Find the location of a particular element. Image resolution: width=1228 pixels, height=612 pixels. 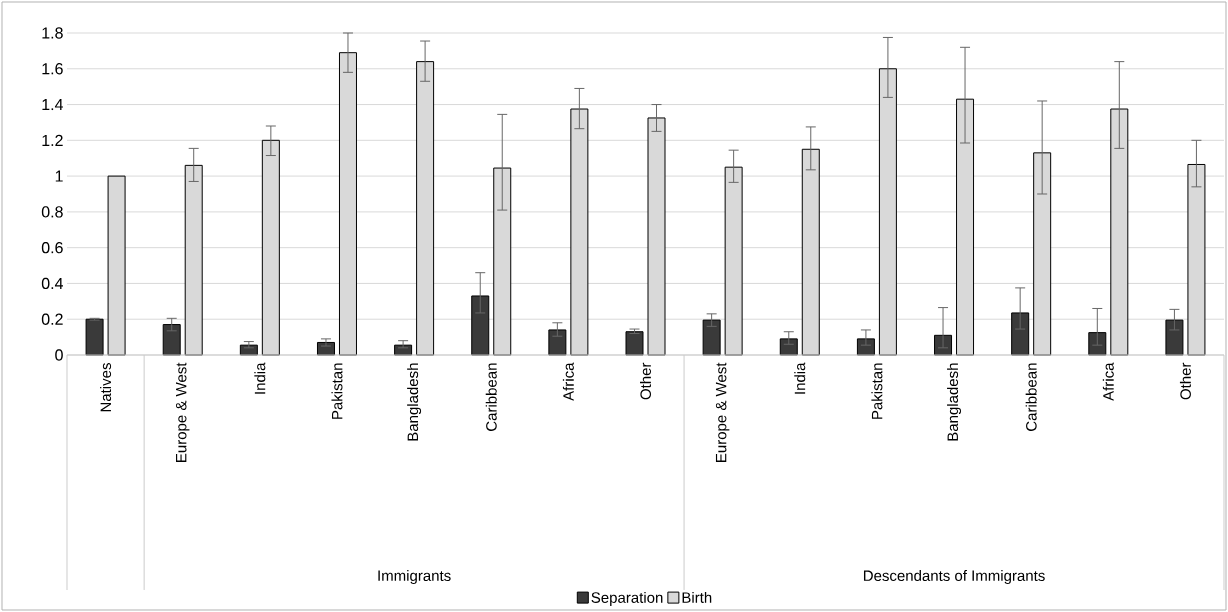

y-tick-label: 1.2 is located at coordinates (52, 140).